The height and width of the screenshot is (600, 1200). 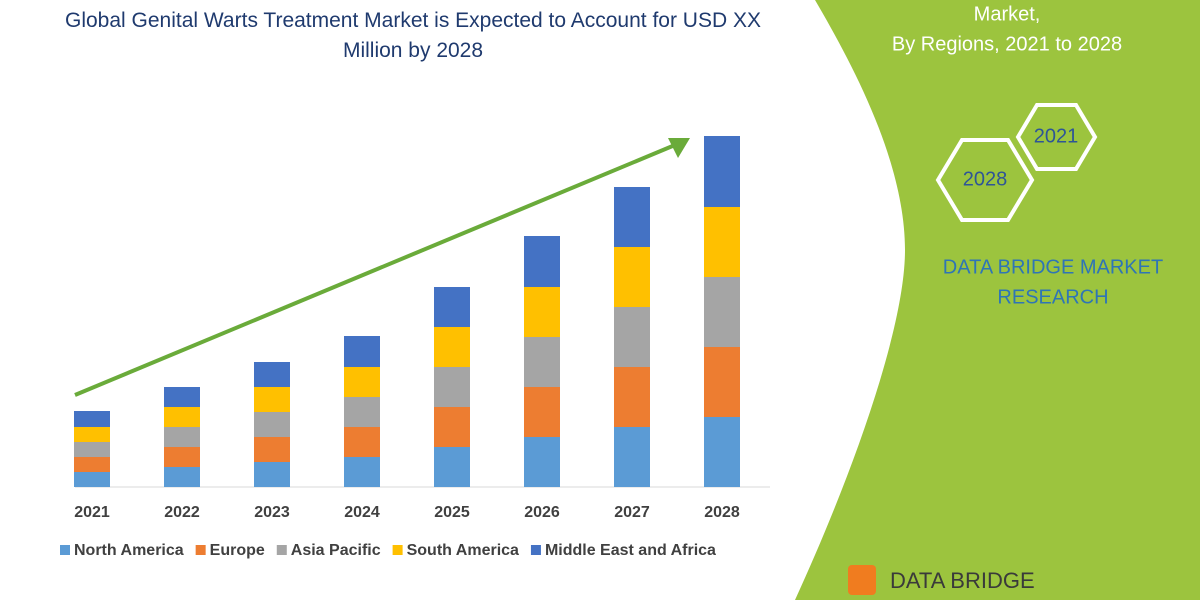 I want to click on legend-label: South America, so click(x=463, y=550).